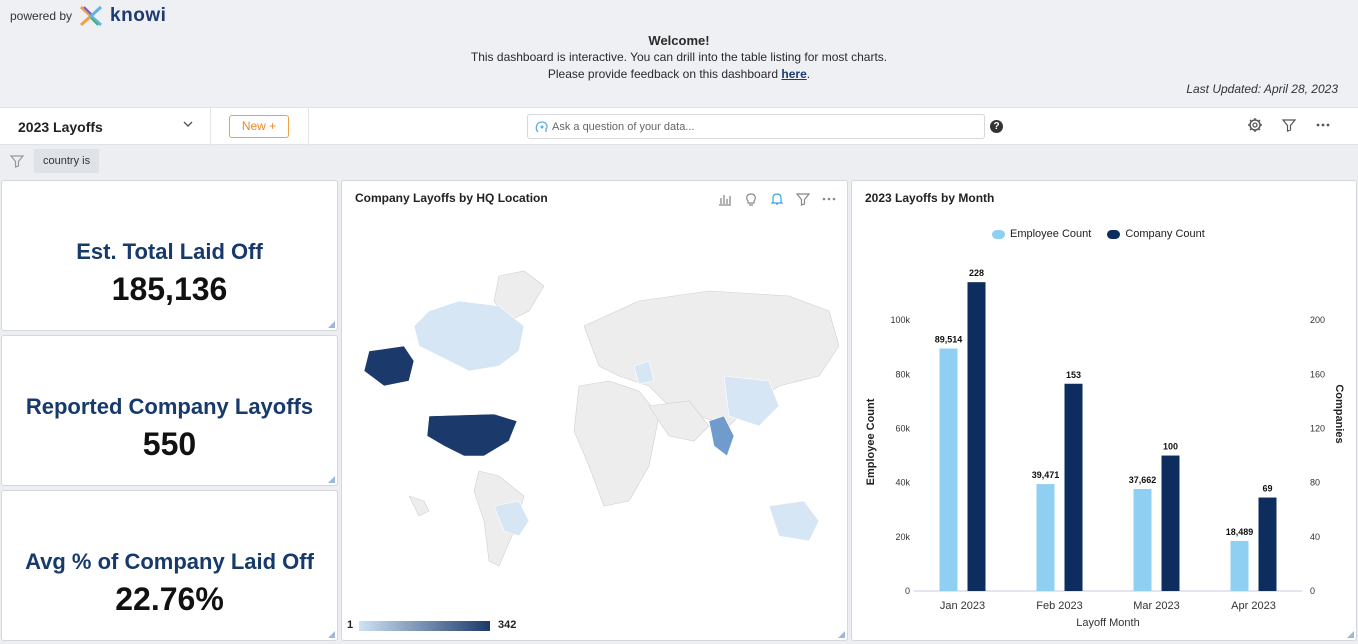 This screenshot has width=1358, height=644. I want to click on kpi-label: Reported Company Layoffs, so click(169, 406).